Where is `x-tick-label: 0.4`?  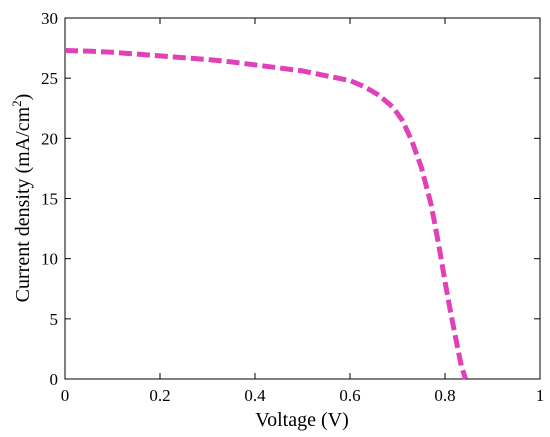
x-tick-label: 0.4 is located at coordinates (255, 395).